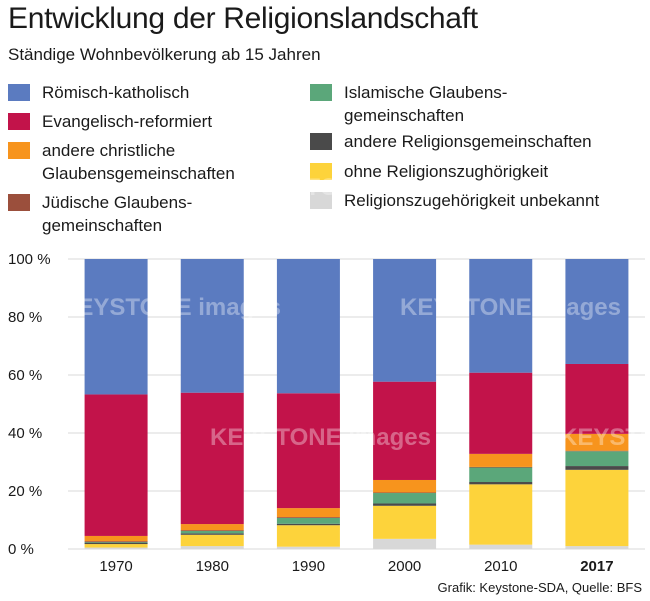  Describe the element at coordinates (472, 200) in the screenshot. I see `legend-label: Religionszugehörigkeit unbekannt` at that location.